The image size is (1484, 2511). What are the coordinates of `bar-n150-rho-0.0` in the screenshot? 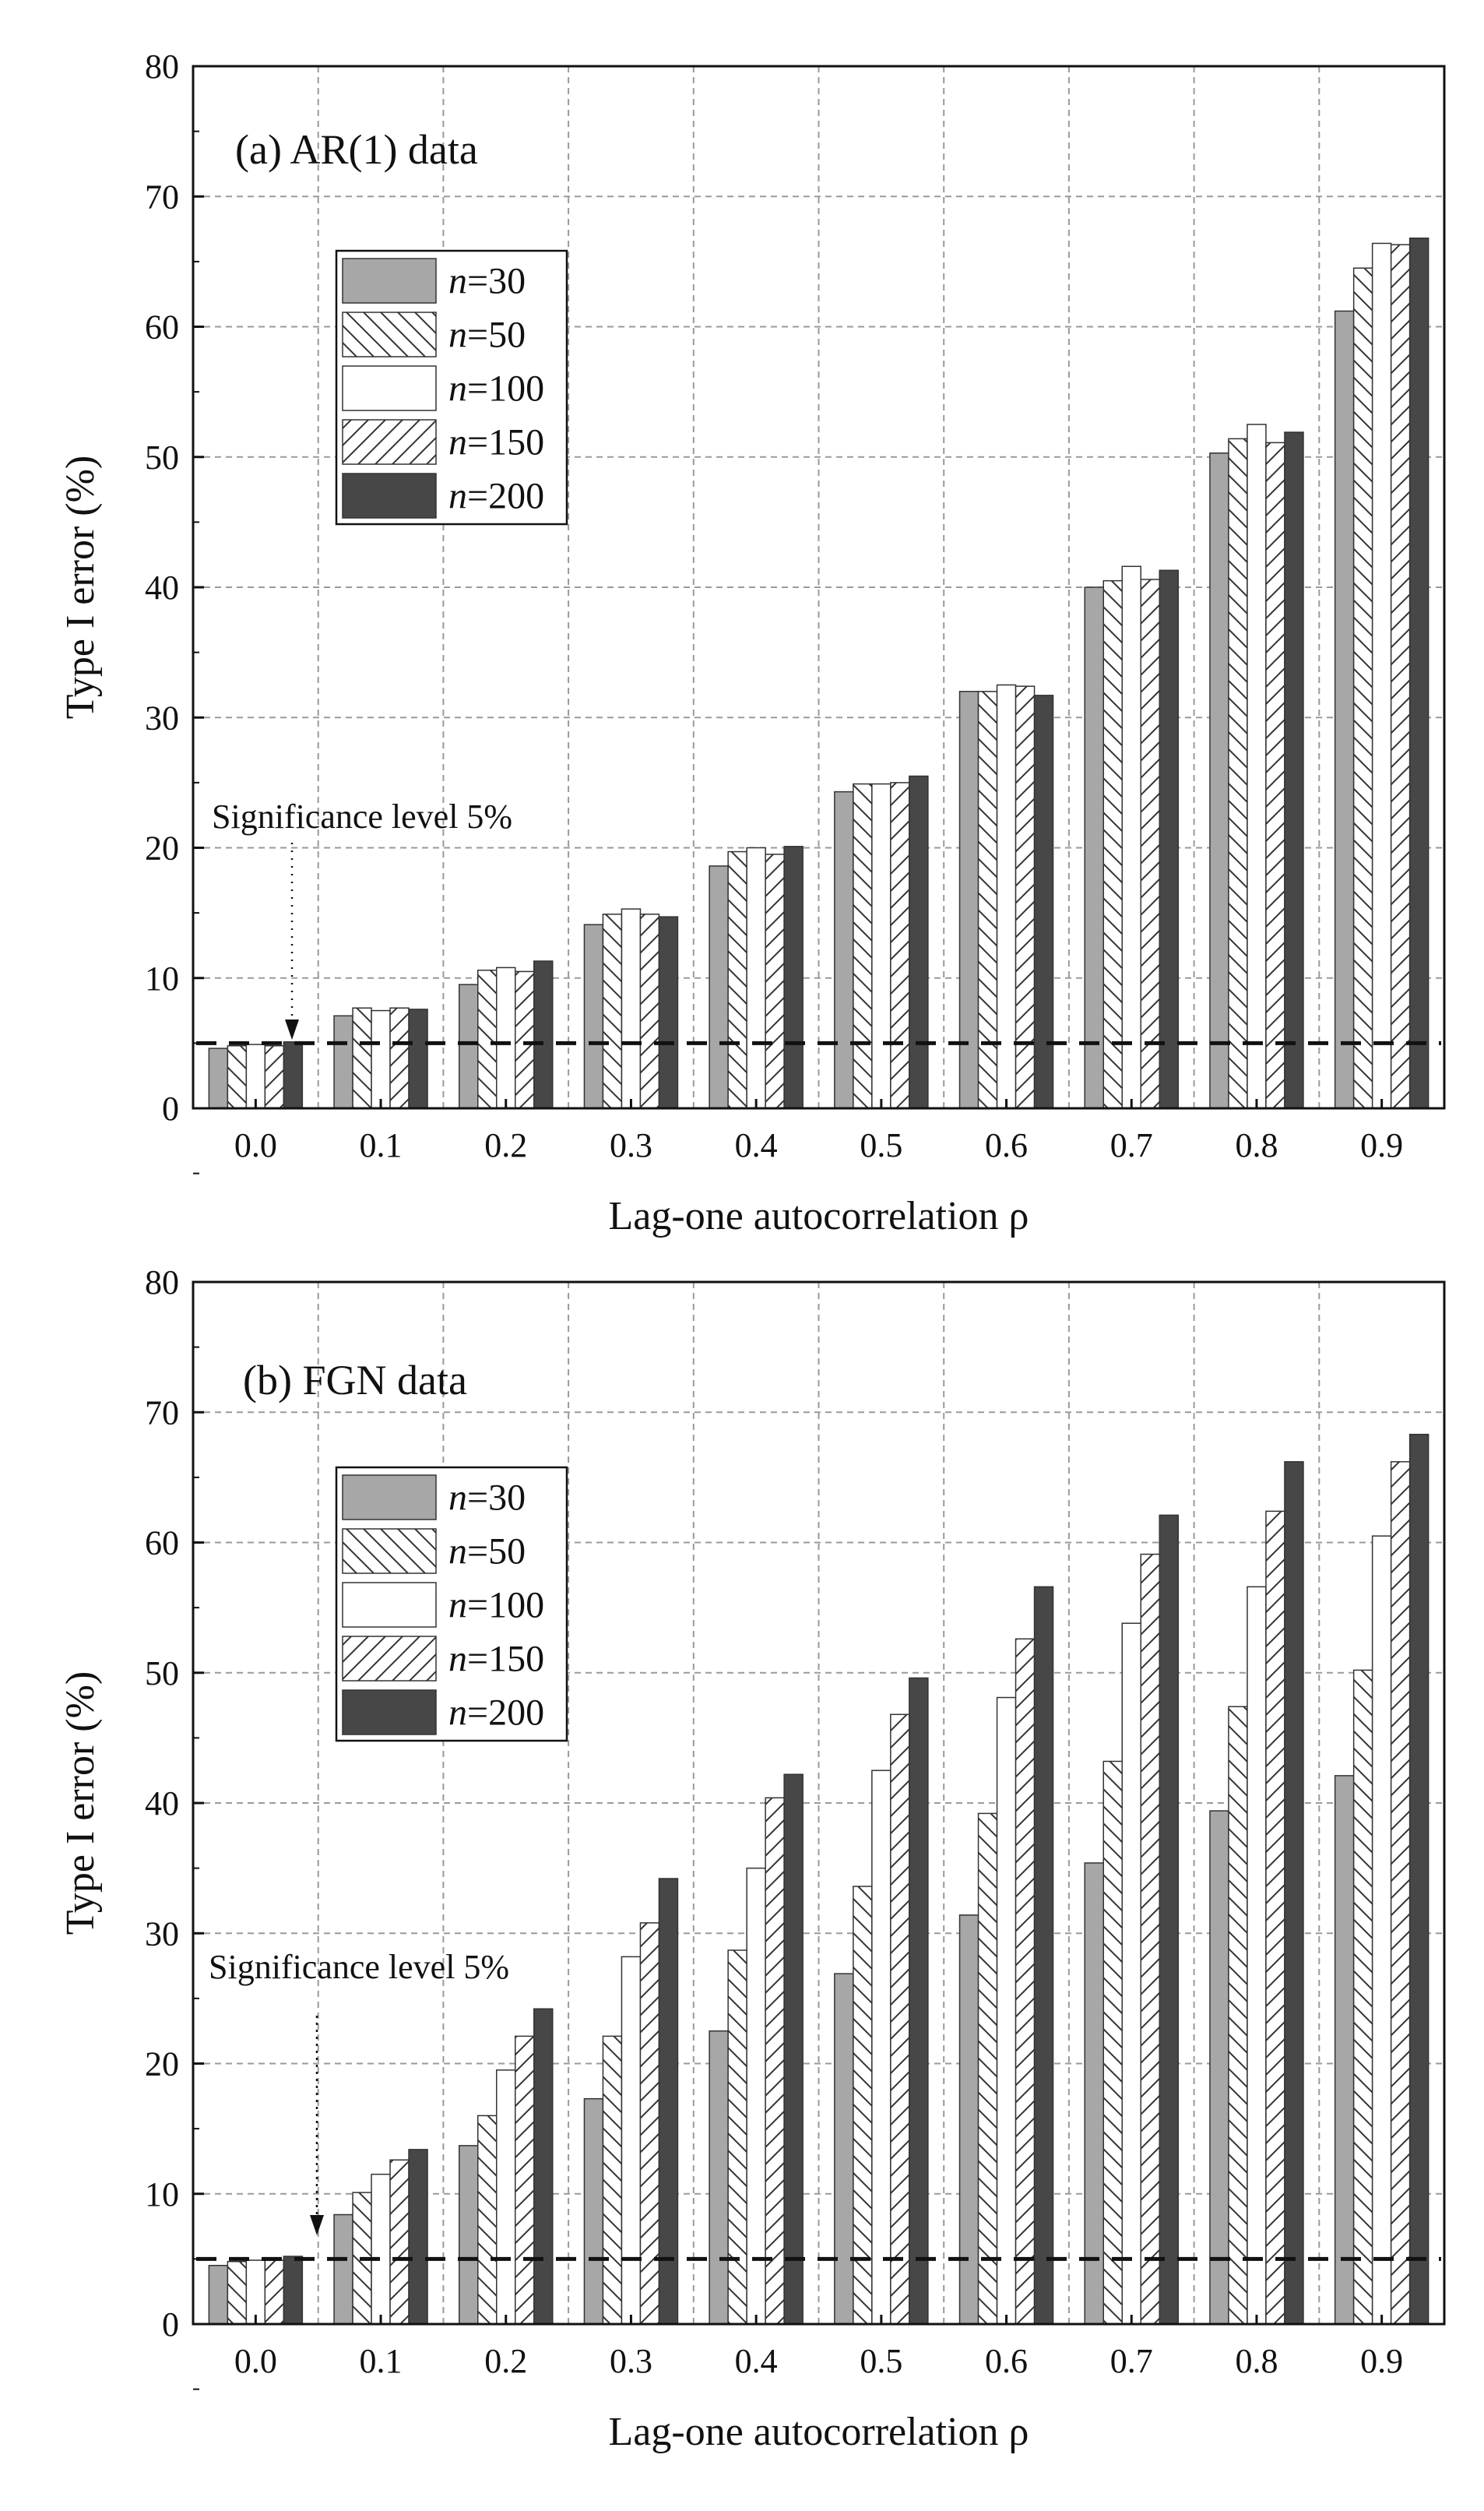 It's located at (274, 1076).